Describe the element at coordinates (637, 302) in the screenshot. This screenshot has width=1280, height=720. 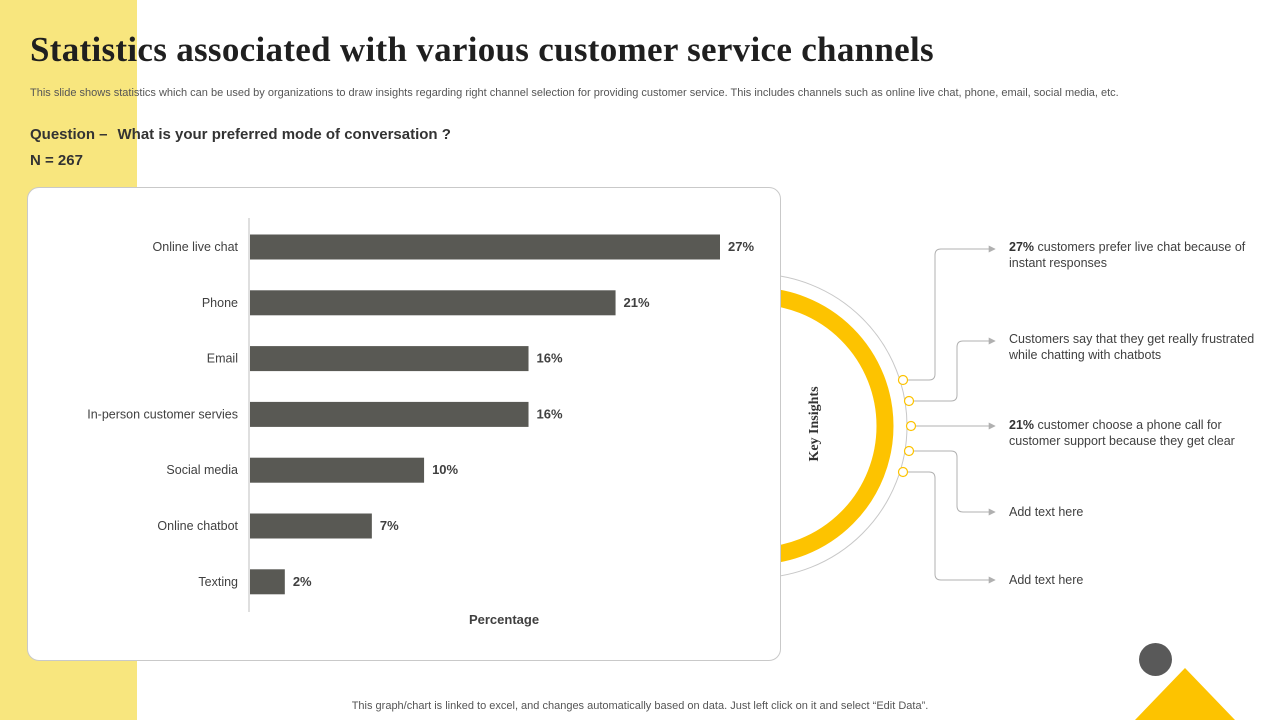
I see `data-label: 21%` at that location.